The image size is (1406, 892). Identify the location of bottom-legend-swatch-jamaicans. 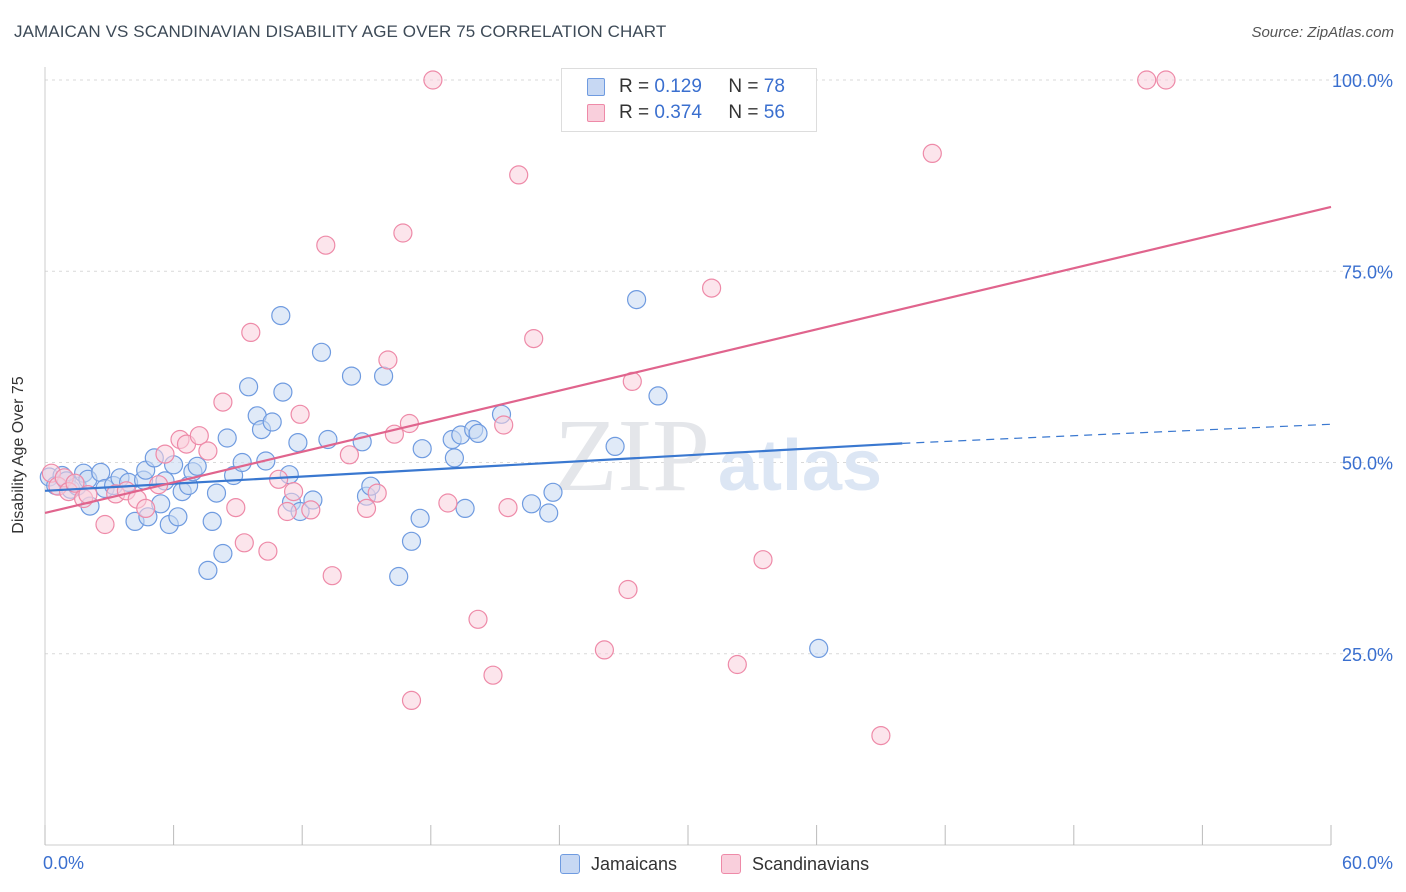
(570, 864).